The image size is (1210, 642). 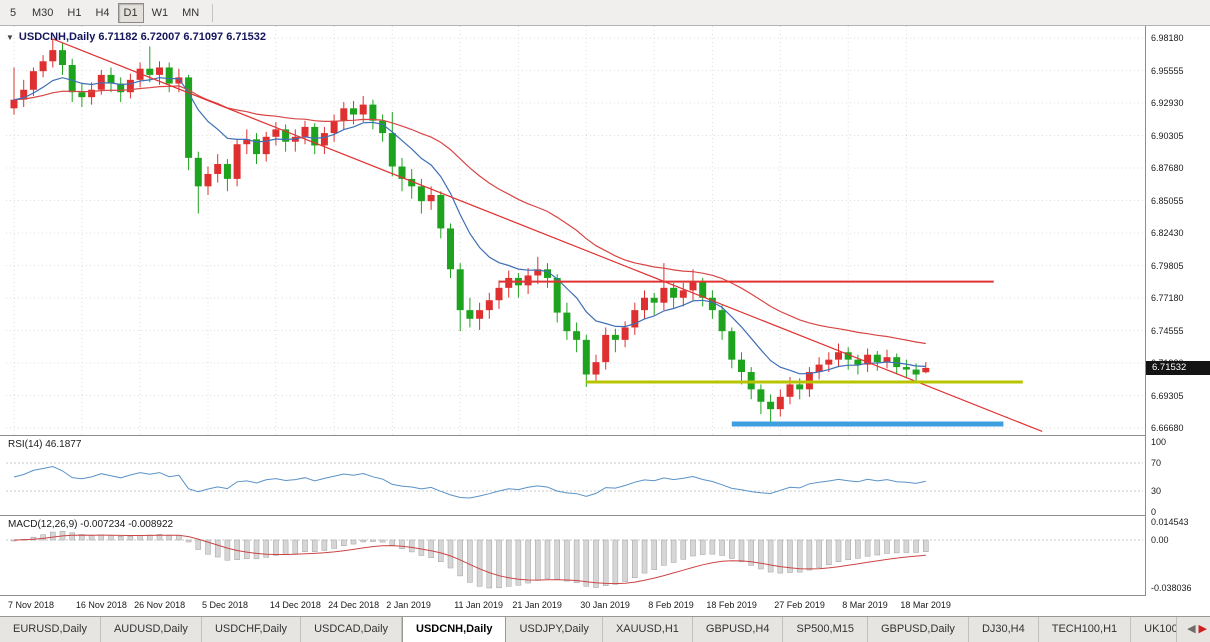 I want to click on chart-tab-dj30-h4: DJ30,H4, so click(x=1003, y=629).